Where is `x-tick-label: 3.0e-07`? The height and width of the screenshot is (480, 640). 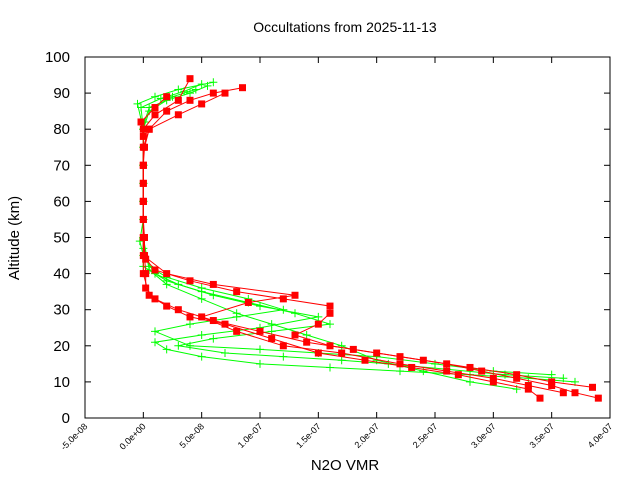
x-tick-label: 3.0e-07 is located at coordinates (483, 435).